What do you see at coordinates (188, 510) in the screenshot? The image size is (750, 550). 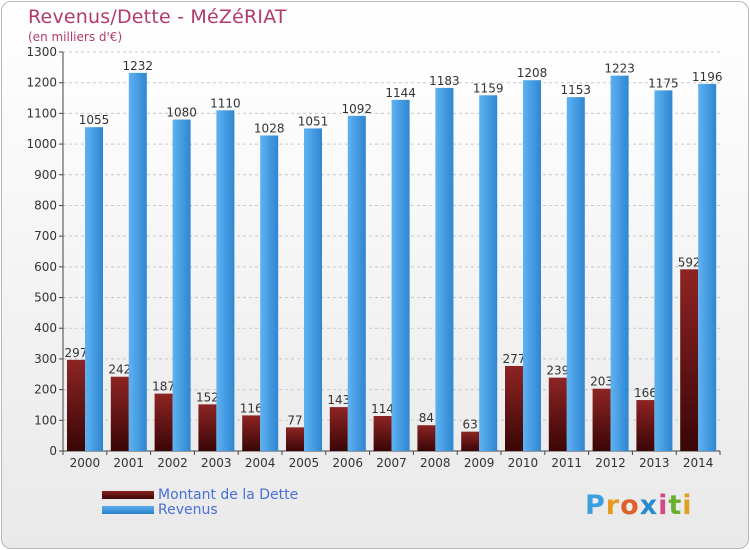 I see `legend-label-revenue: Revenus` at bounding box center [188, 510].